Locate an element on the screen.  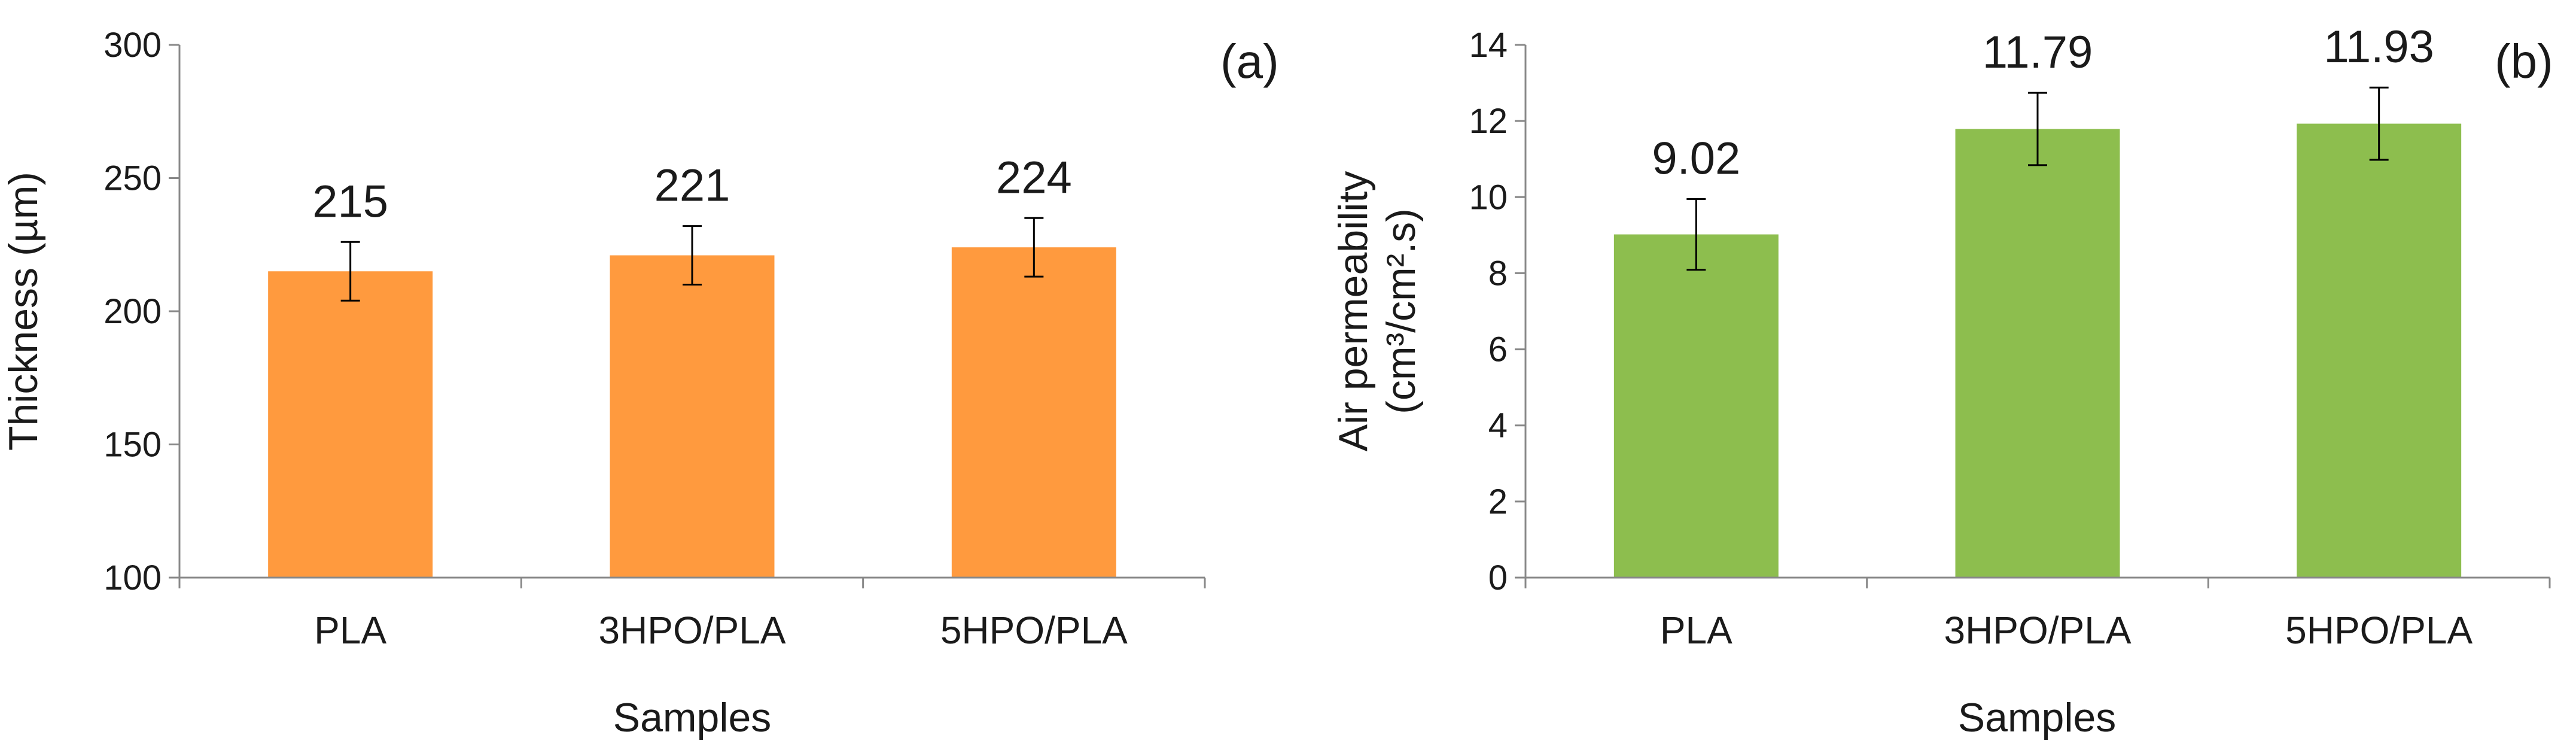
y-axis-title-line2: (cm³/cm².s) is located at coordinates (1401, 311).